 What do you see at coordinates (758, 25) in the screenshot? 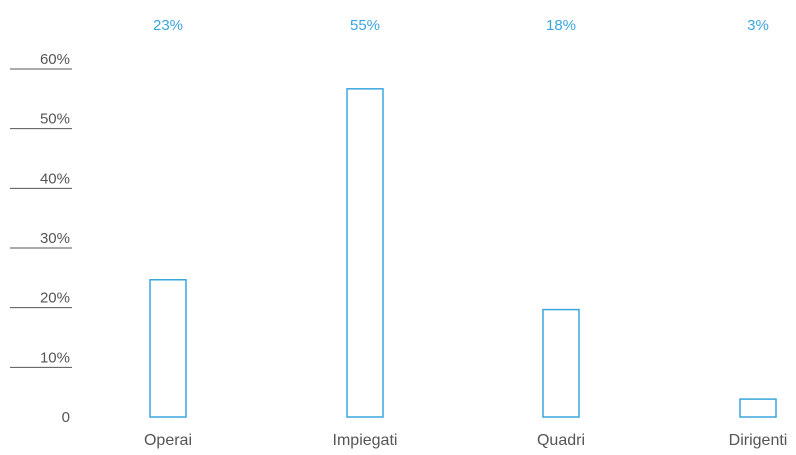
I see `value-label: 3%` at bounding box center [758, 25].